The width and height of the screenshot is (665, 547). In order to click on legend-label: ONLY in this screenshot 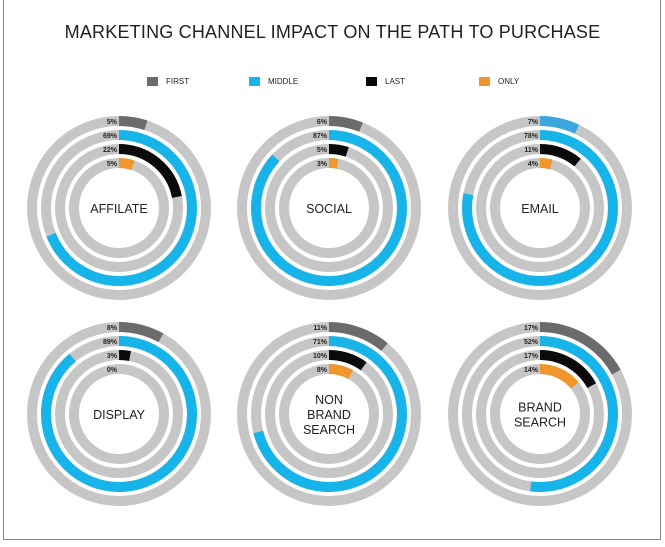, I will do `click(509, 81)`.